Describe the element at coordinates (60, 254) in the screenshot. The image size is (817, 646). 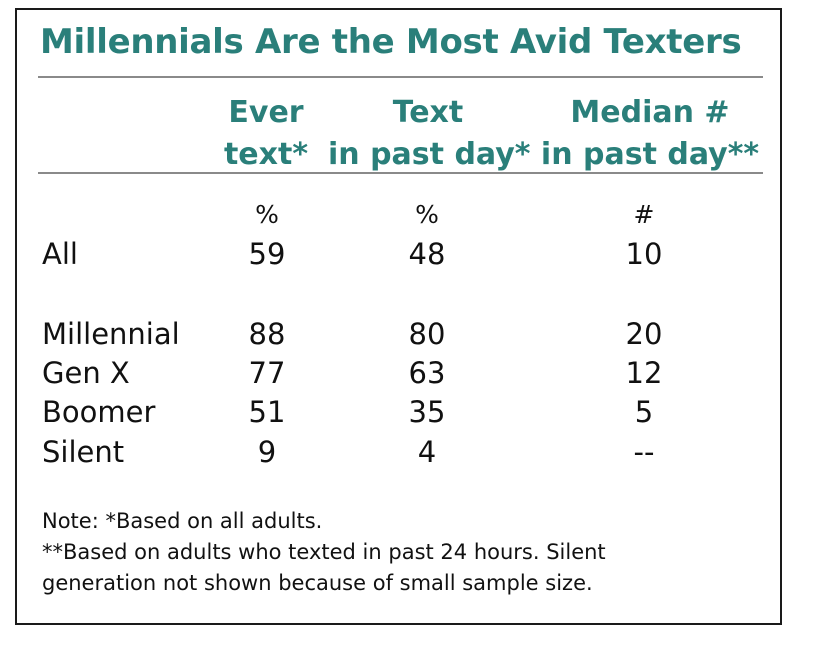
I see `row-label: All` at that location.